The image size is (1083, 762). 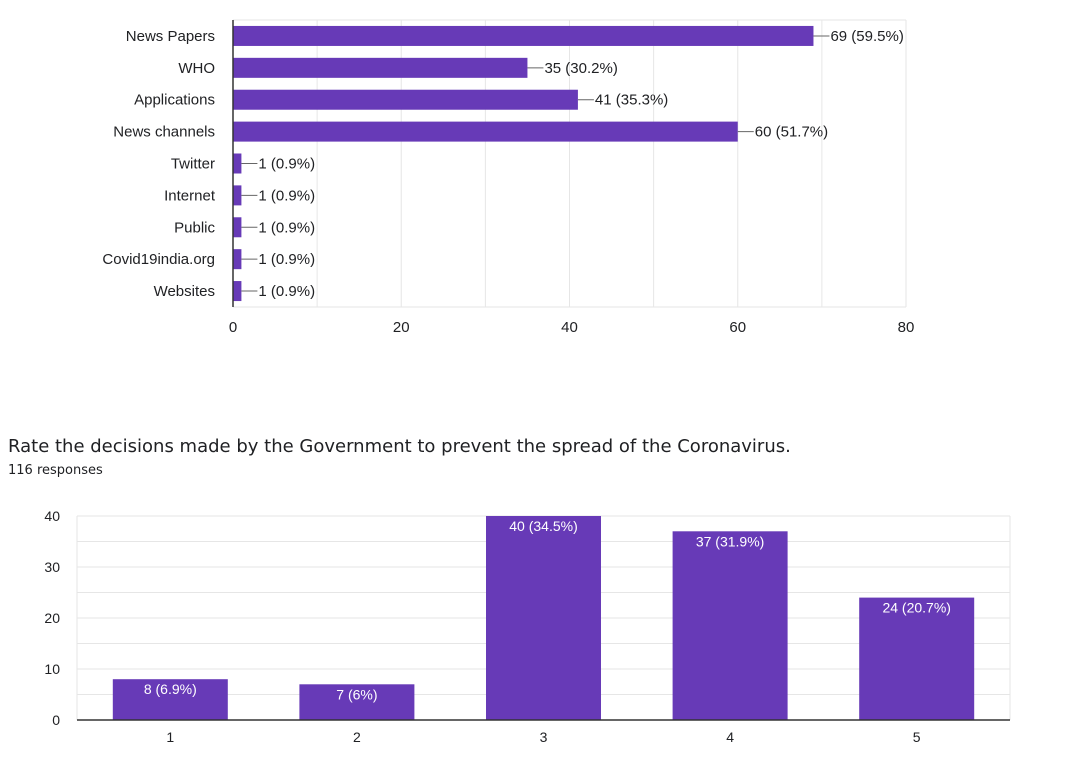 I want to click on y-tick-label: 0, so click(x=56, y=720).